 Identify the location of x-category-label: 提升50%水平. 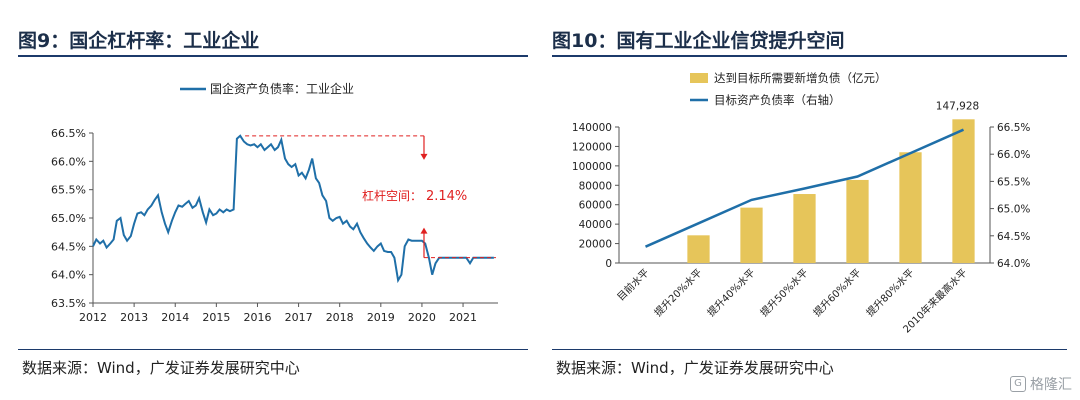
(784, 293).